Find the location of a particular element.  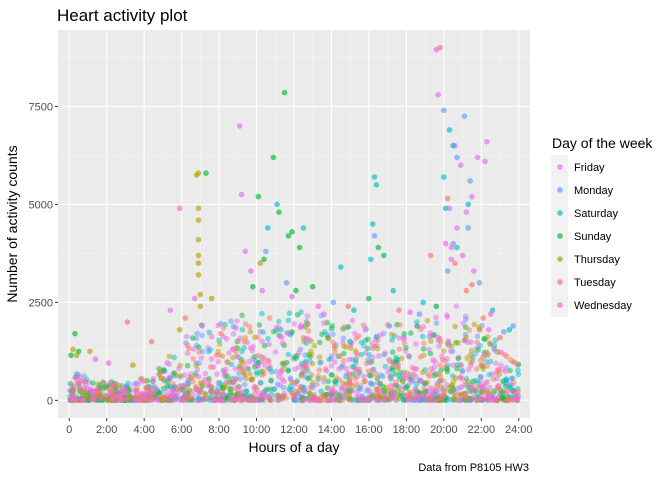

x-tick-label: 14:00 is located at coordinates (332, 430).